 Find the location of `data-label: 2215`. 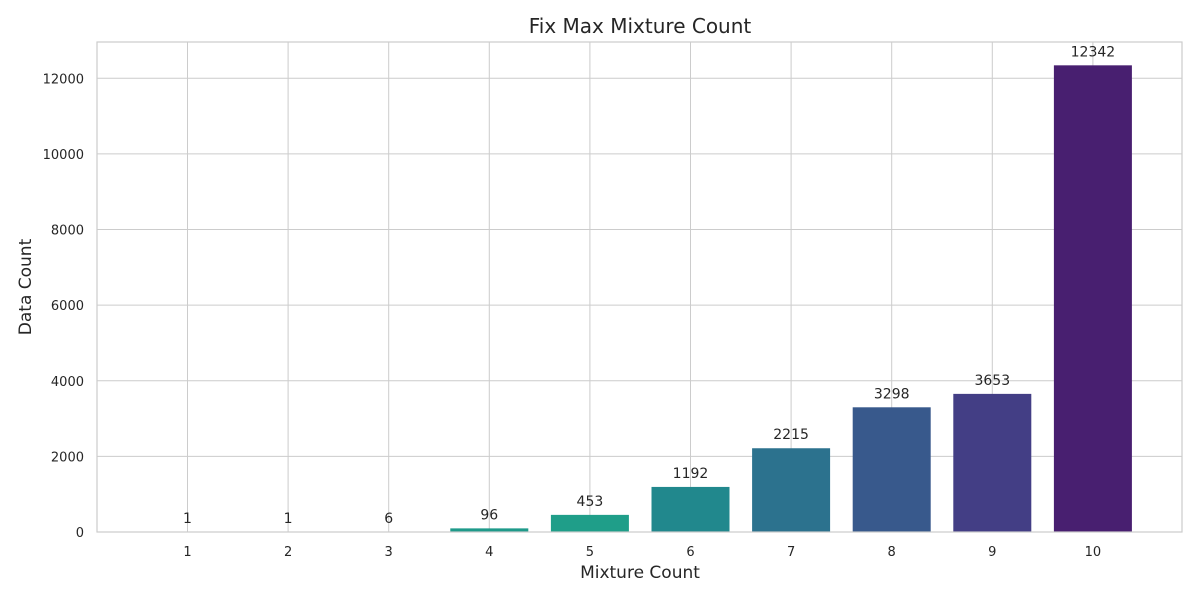

data-label: 2215 is located at coordinates (791, 435).